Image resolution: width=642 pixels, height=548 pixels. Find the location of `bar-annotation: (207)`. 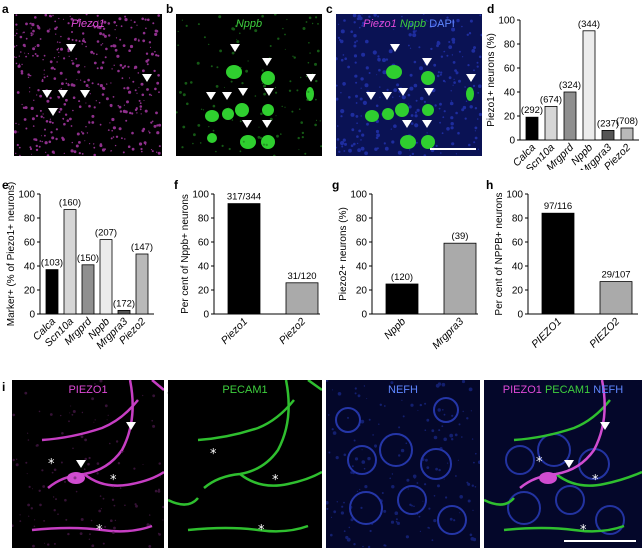

bar-annotation: (207) is located at coordinates (106, 233).